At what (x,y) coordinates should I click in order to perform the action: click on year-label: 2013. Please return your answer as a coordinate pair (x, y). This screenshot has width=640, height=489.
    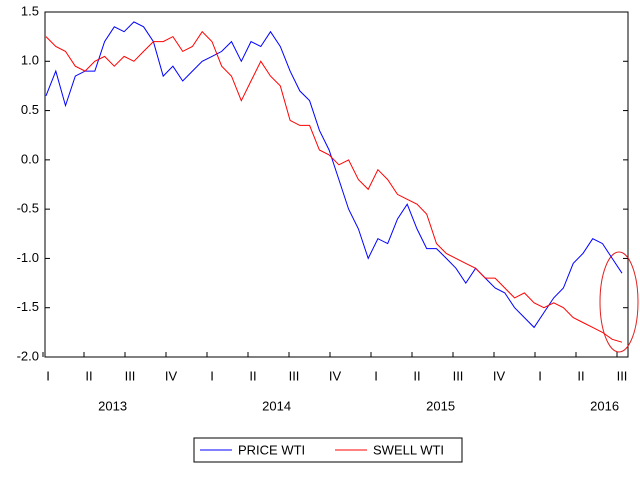
    Looking at the image, I should click on (112, 405).